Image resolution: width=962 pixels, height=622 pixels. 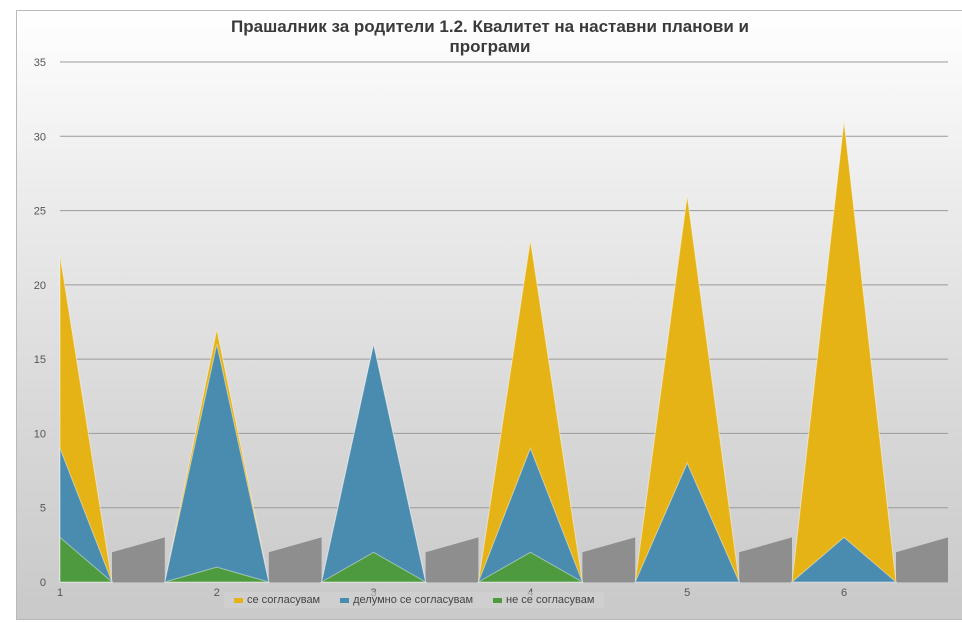 I want to click on legend-item-agree: се согласувам, so click(x=277, y=600).